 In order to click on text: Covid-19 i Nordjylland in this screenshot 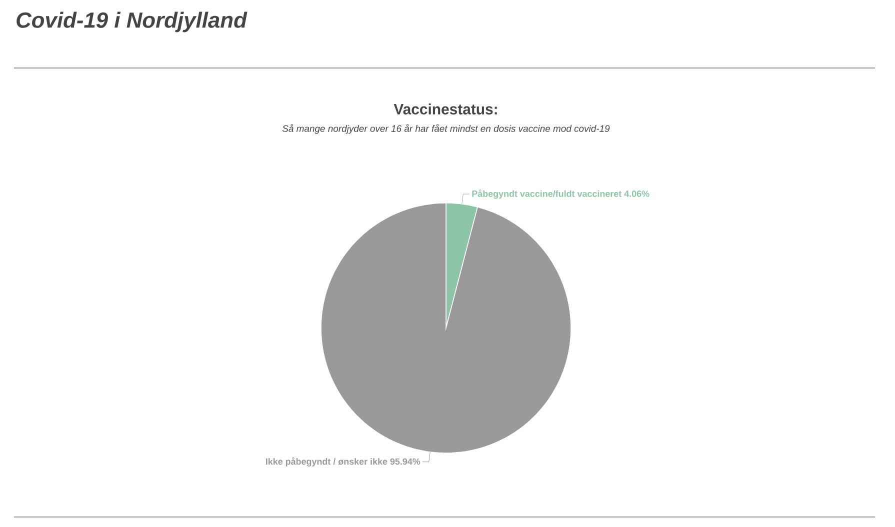, I will do `click(132, 22)`.